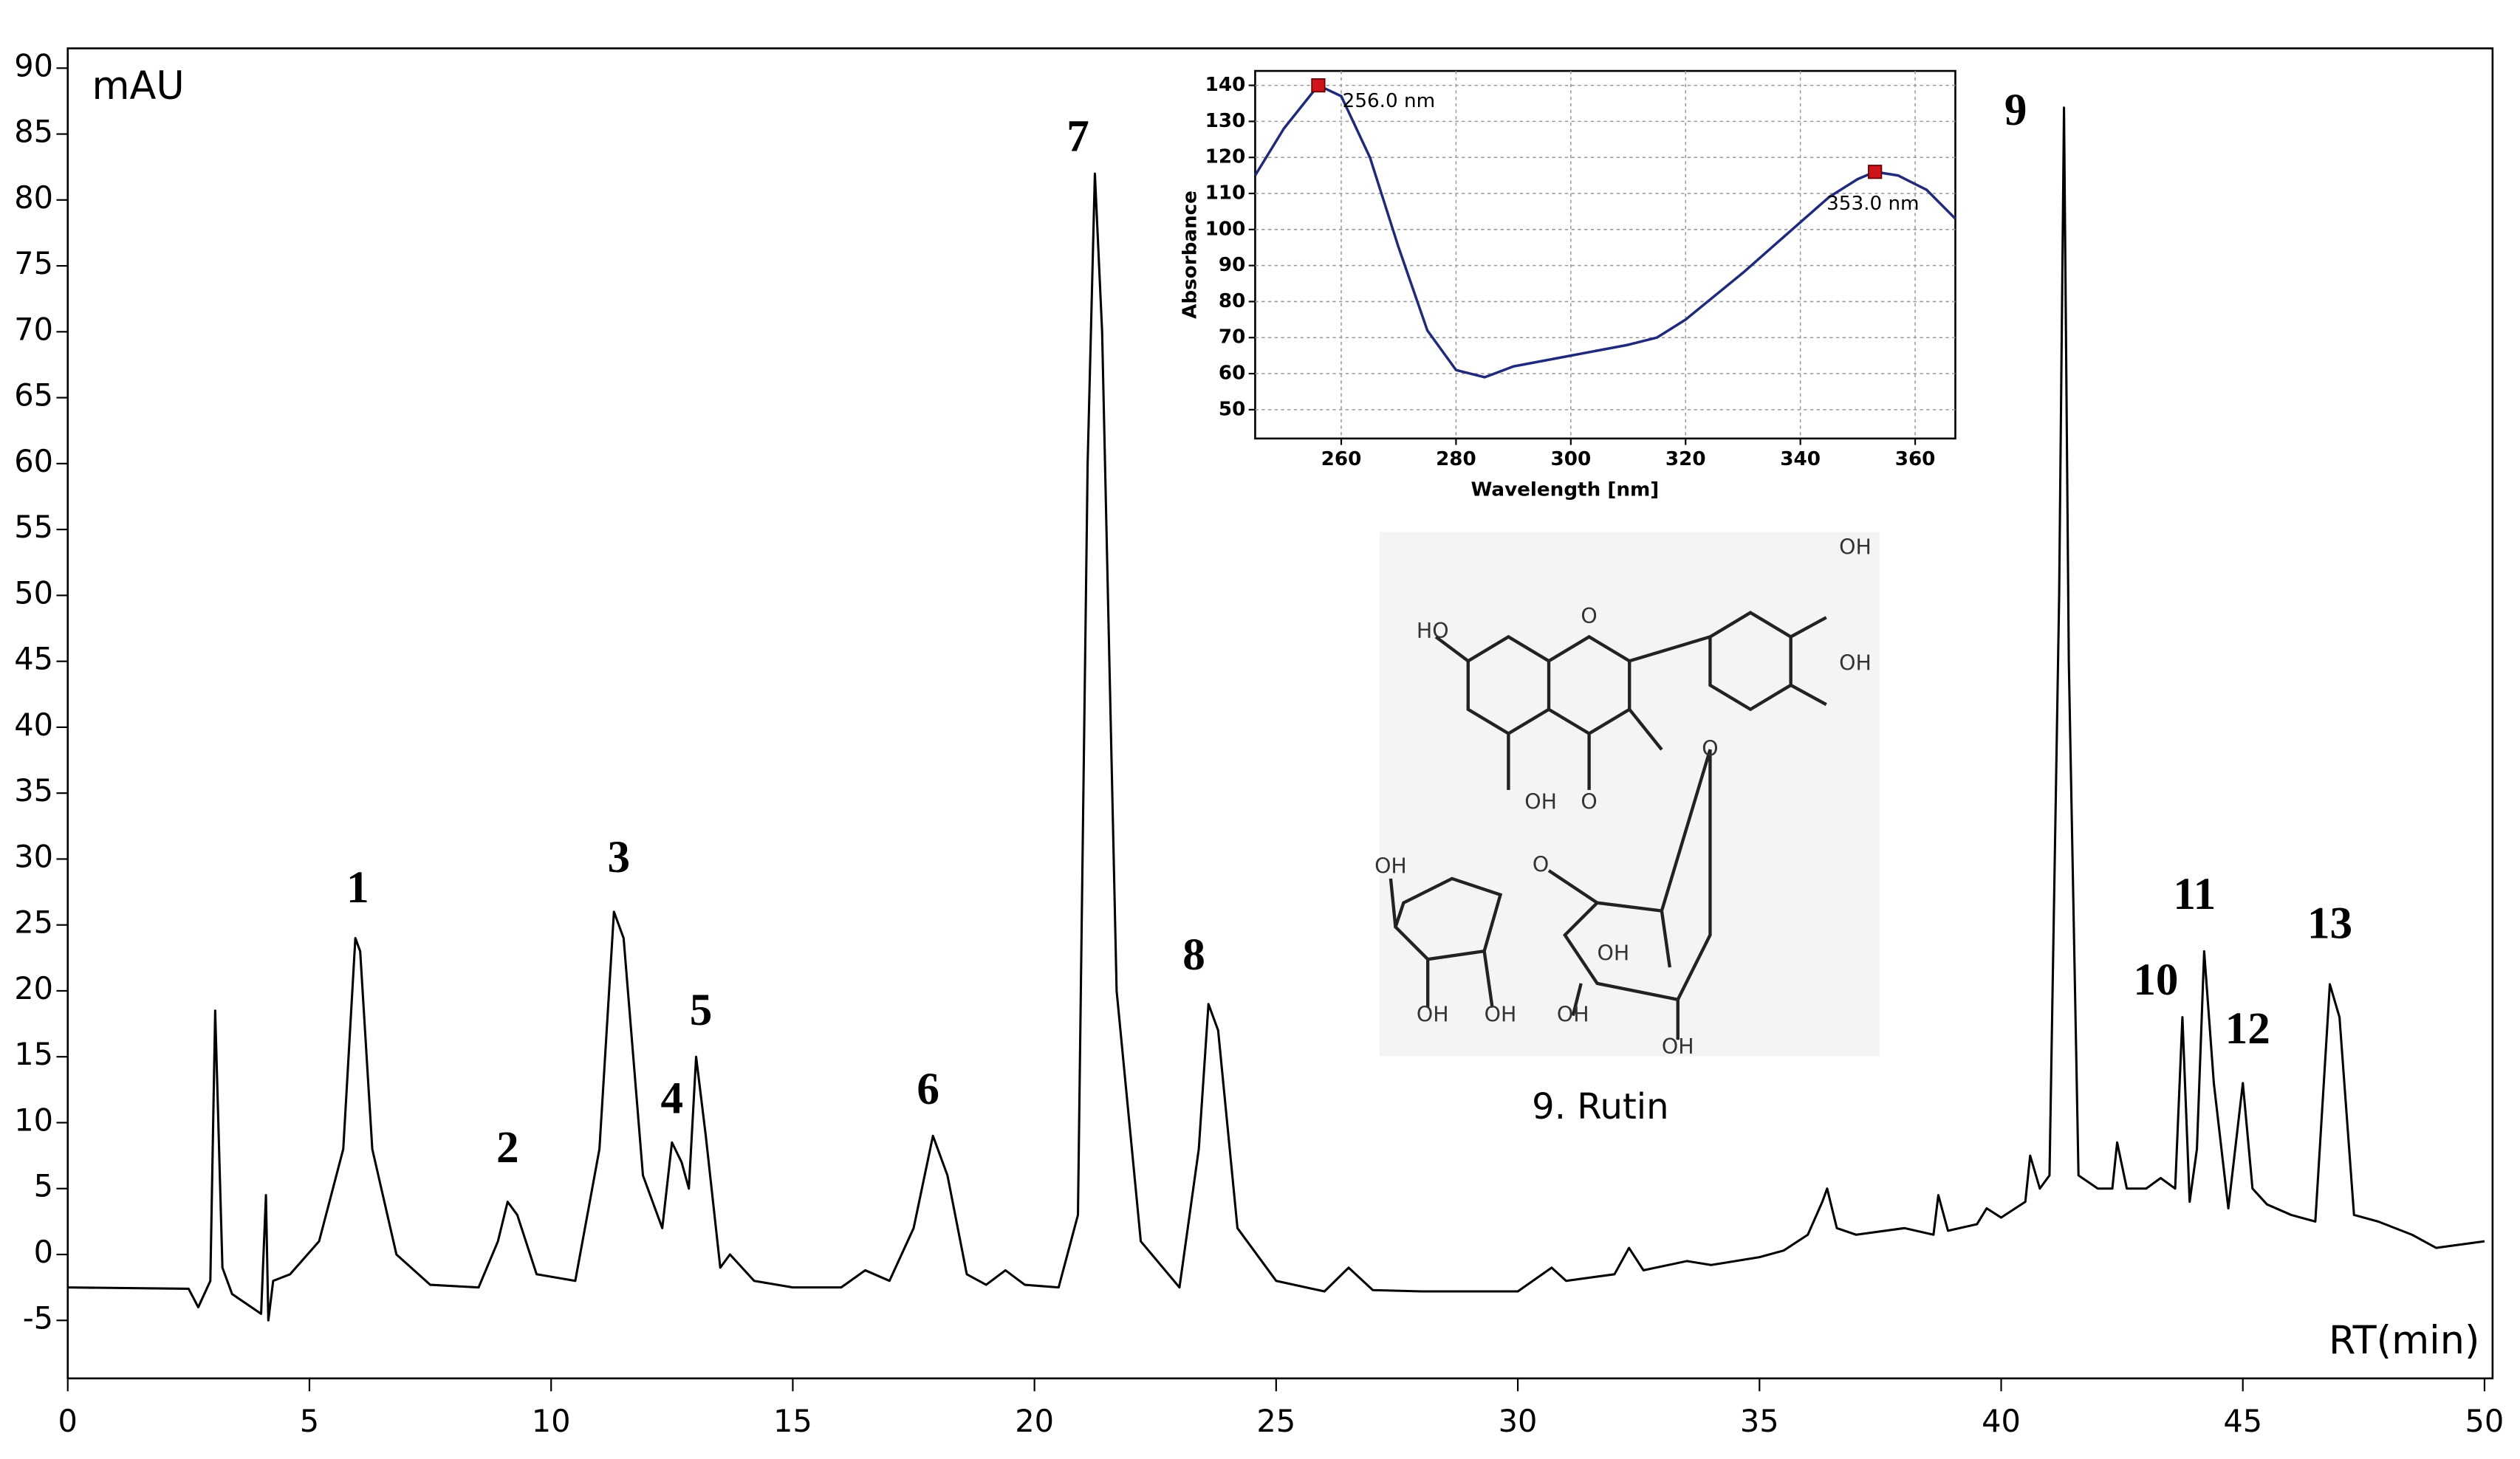 This screenshot has width=2520, height=1459. Describe the element at coordinates (2404, 1340) in the screenshot. I see `x-axis-label: RT(min)` at that location.